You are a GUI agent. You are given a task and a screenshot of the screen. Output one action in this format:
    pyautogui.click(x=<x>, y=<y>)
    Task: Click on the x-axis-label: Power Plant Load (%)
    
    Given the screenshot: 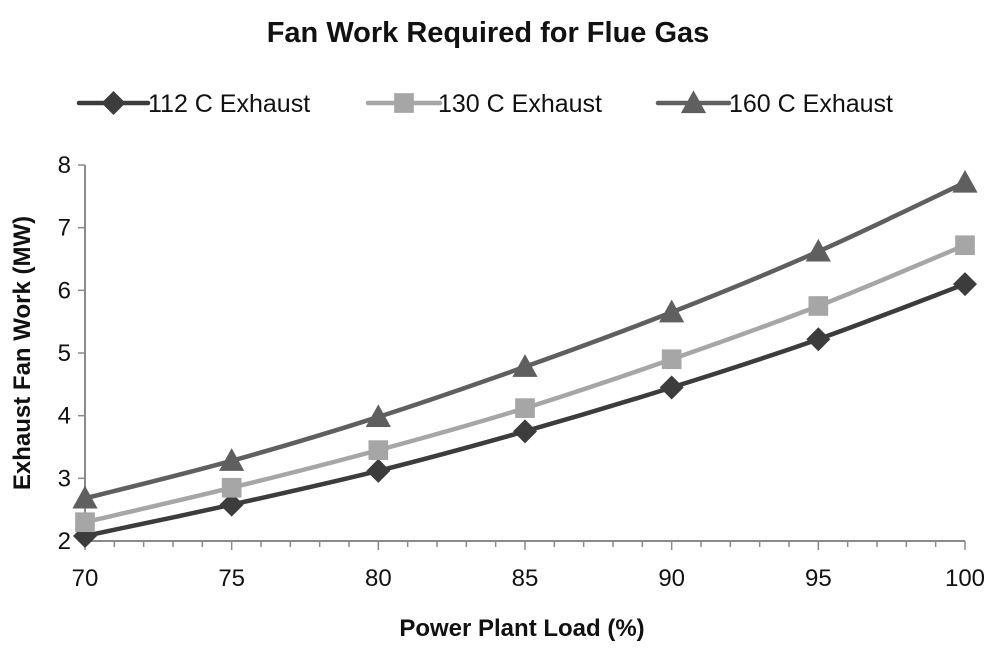 What is the action you would take?
    pyautogui.click(x=521, y=628)
    